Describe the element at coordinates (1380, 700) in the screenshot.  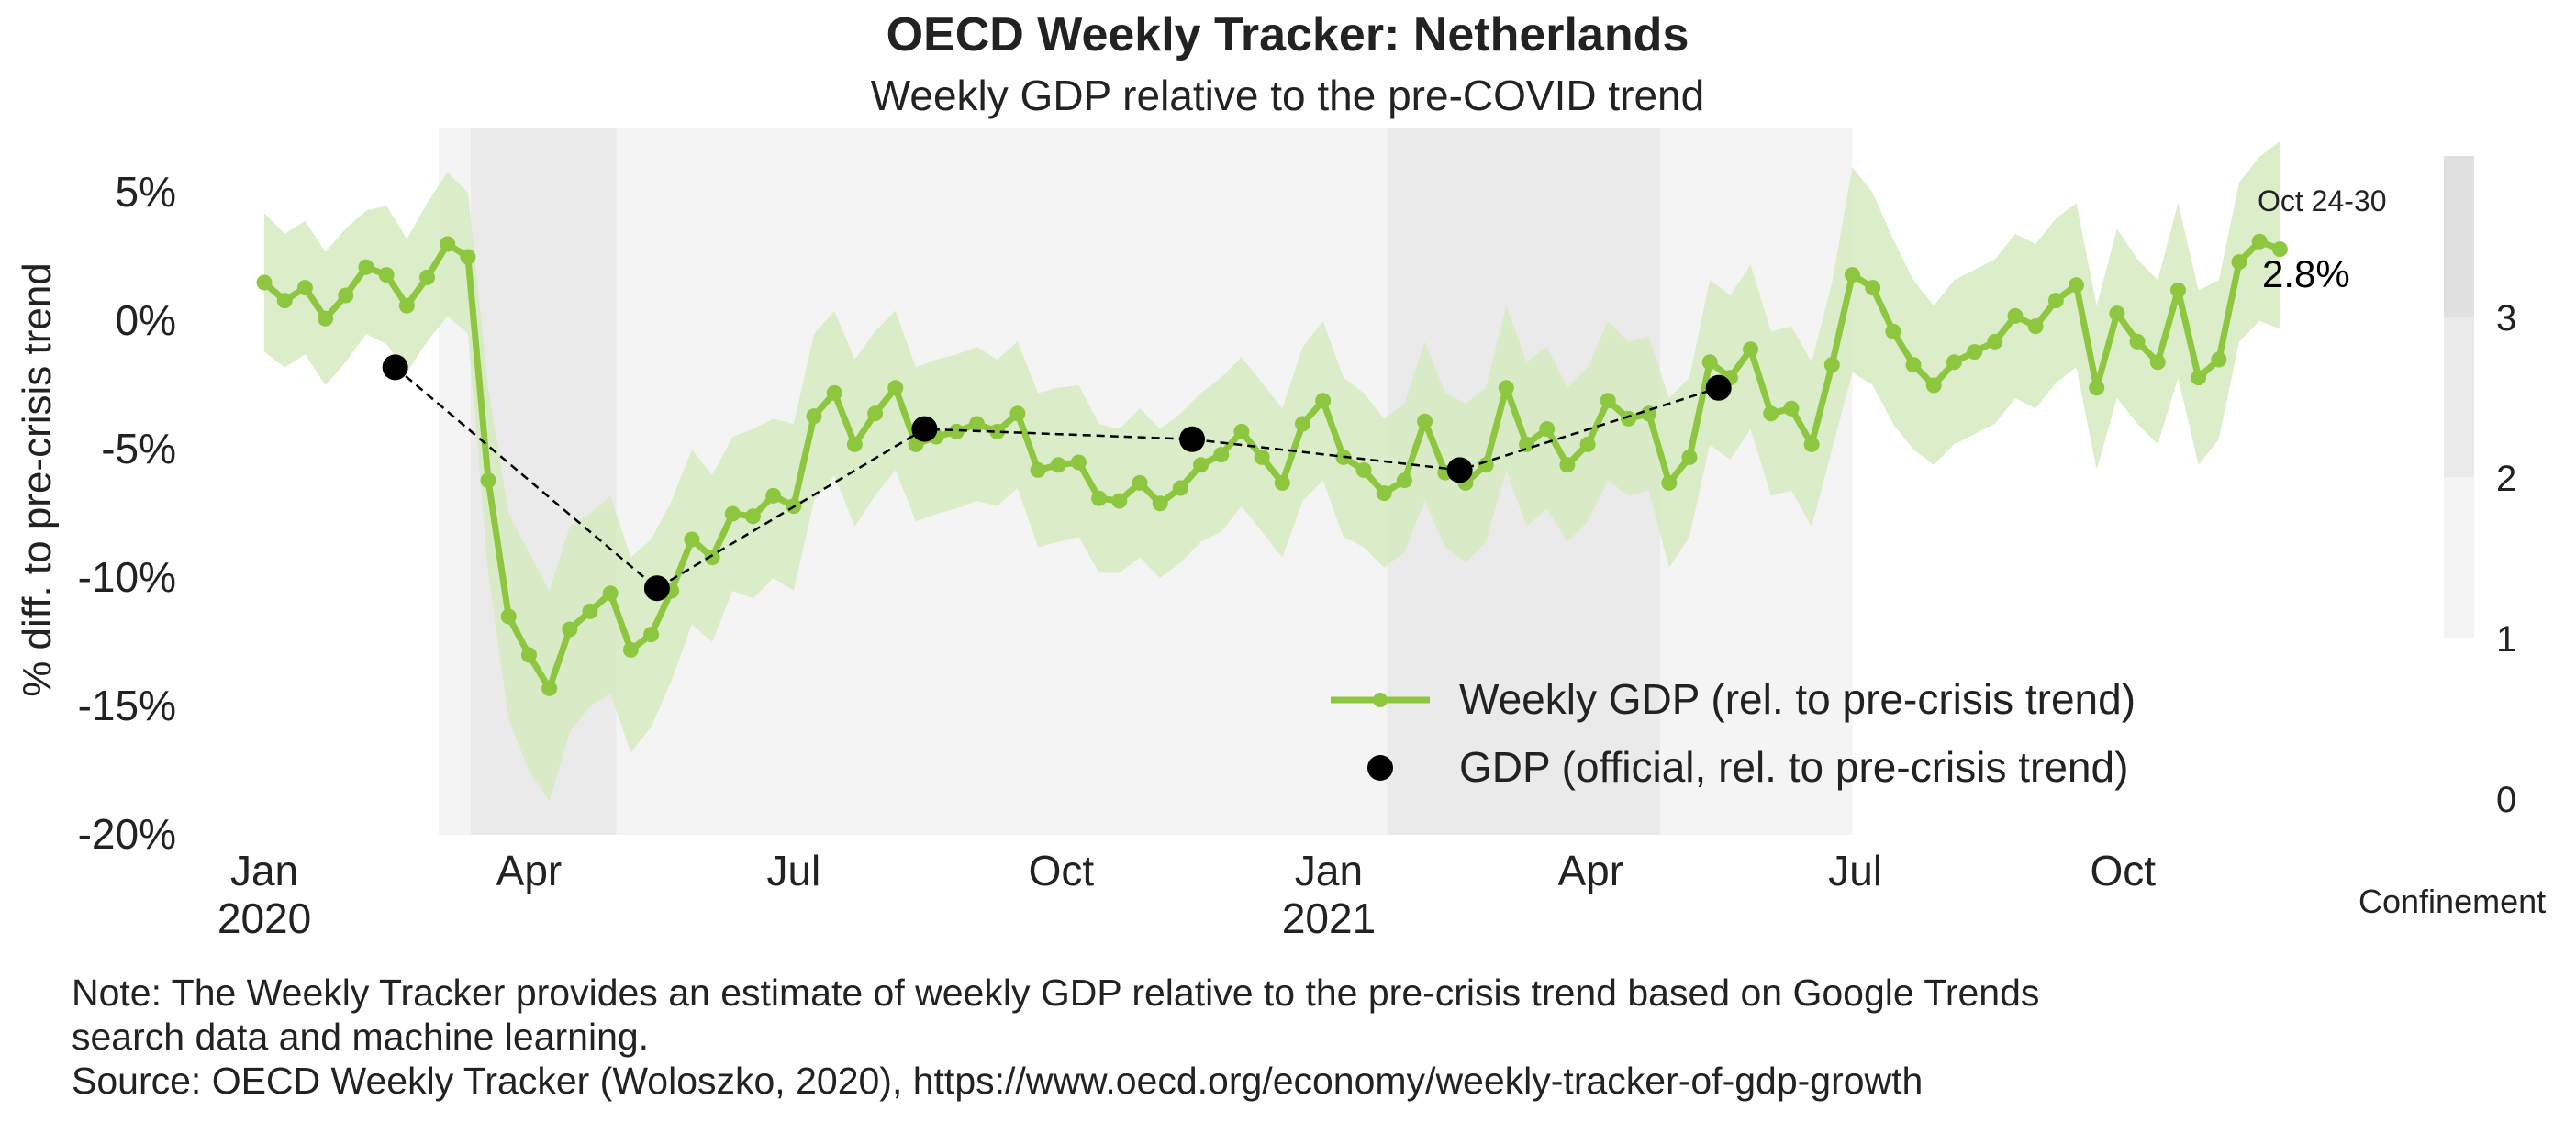
I see `legend-marker-weekly` at that location.